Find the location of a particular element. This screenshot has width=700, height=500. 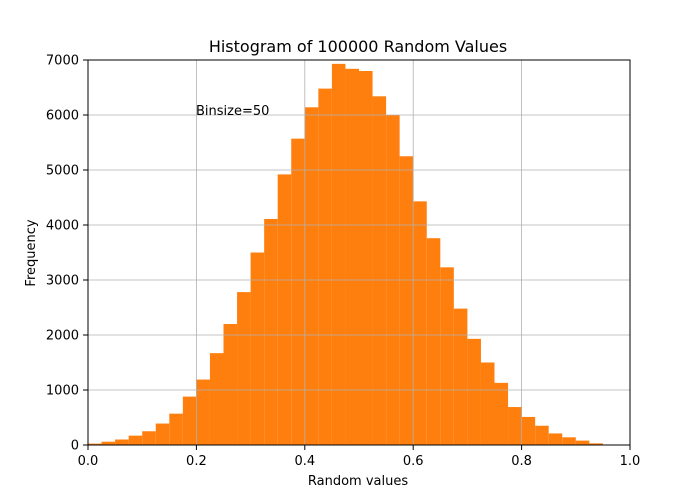

x-tick-label: 0.8 is located at coordinates (521, 461).